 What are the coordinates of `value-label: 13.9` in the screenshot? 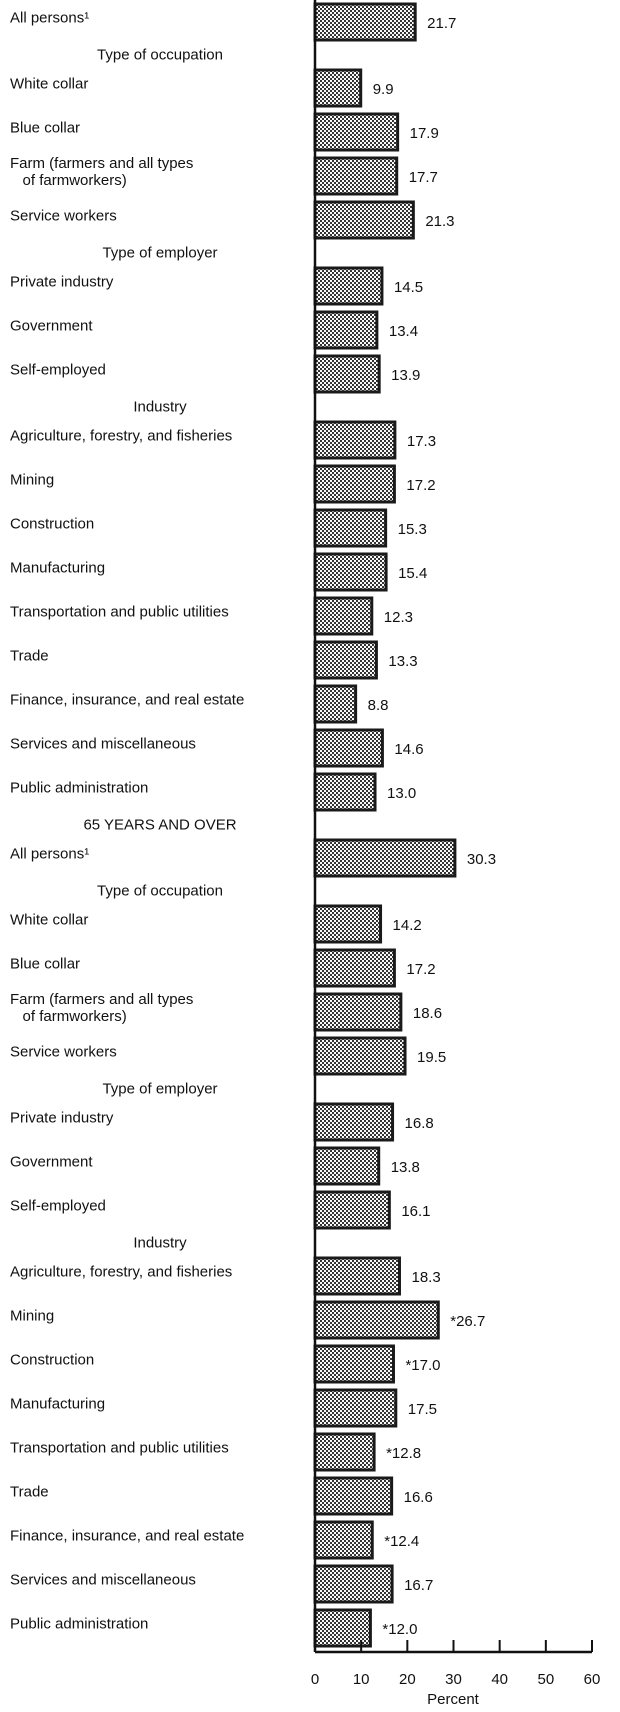 It's located at (405, 375).